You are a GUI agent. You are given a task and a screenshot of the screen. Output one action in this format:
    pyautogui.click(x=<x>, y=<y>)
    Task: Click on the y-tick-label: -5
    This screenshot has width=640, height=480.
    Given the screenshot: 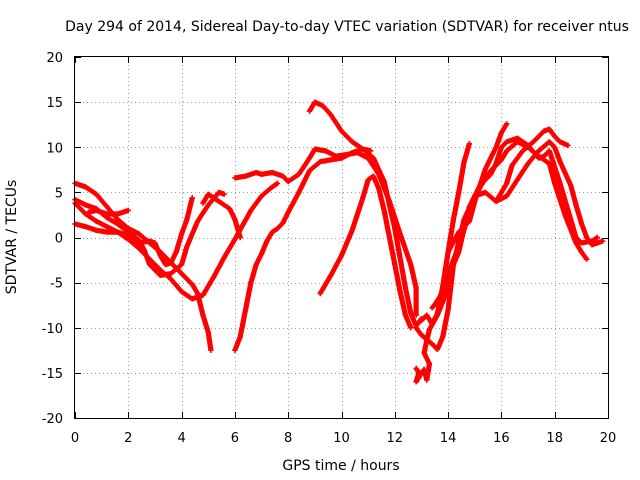 What is the action you would take?
    pyautogui.click(x=56, y=284)
    